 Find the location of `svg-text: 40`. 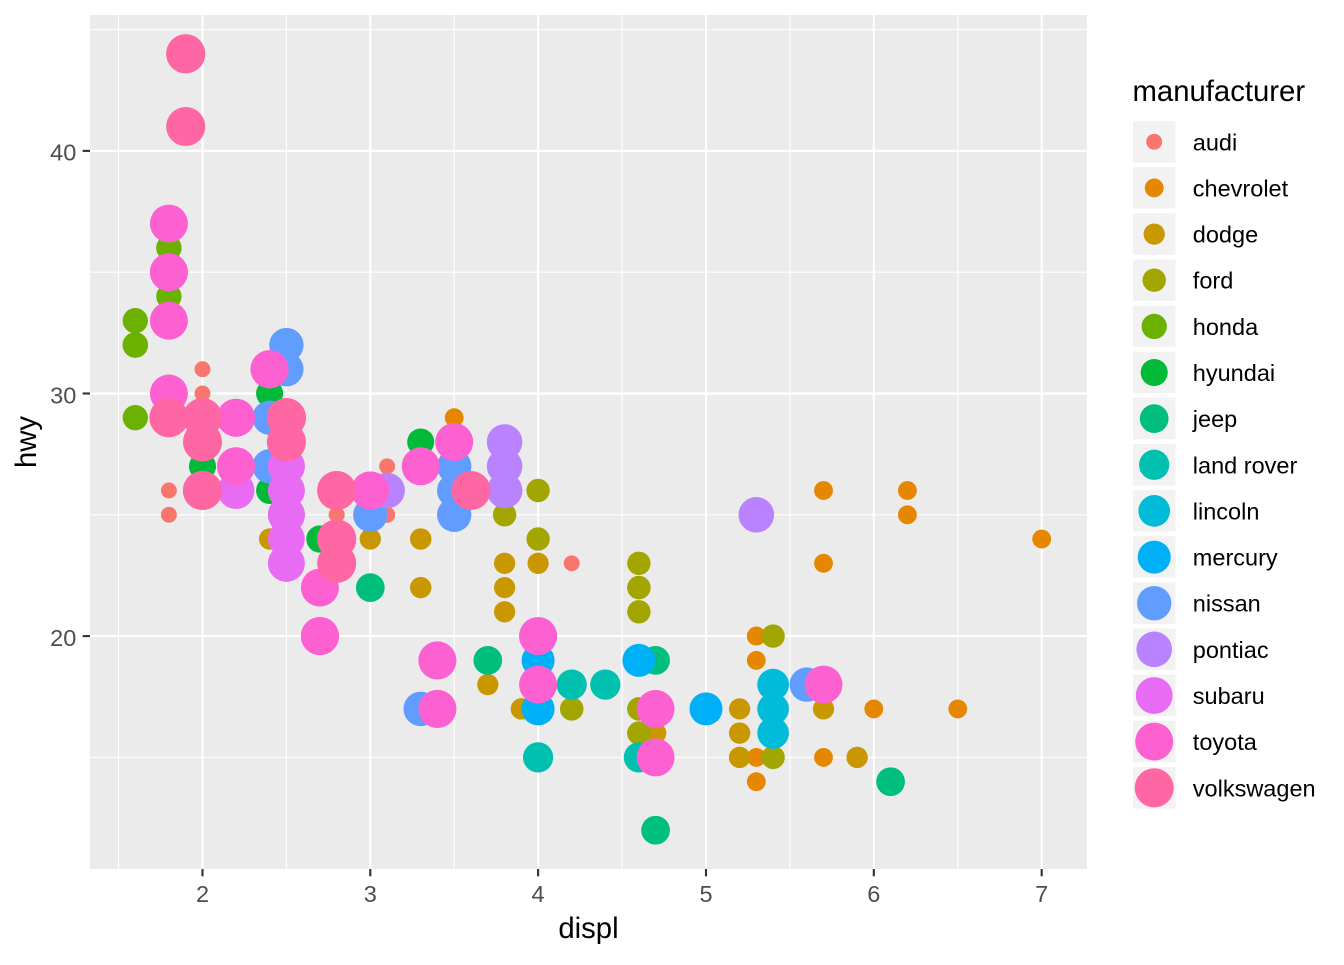

svg-text: 40 is located at coordinates (63, 153).